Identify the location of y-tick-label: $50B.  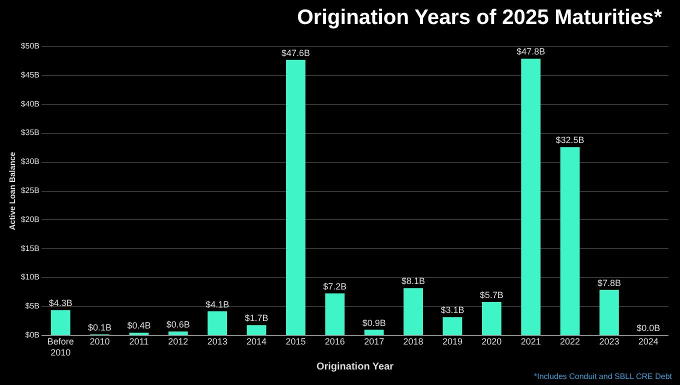
(30, 46).